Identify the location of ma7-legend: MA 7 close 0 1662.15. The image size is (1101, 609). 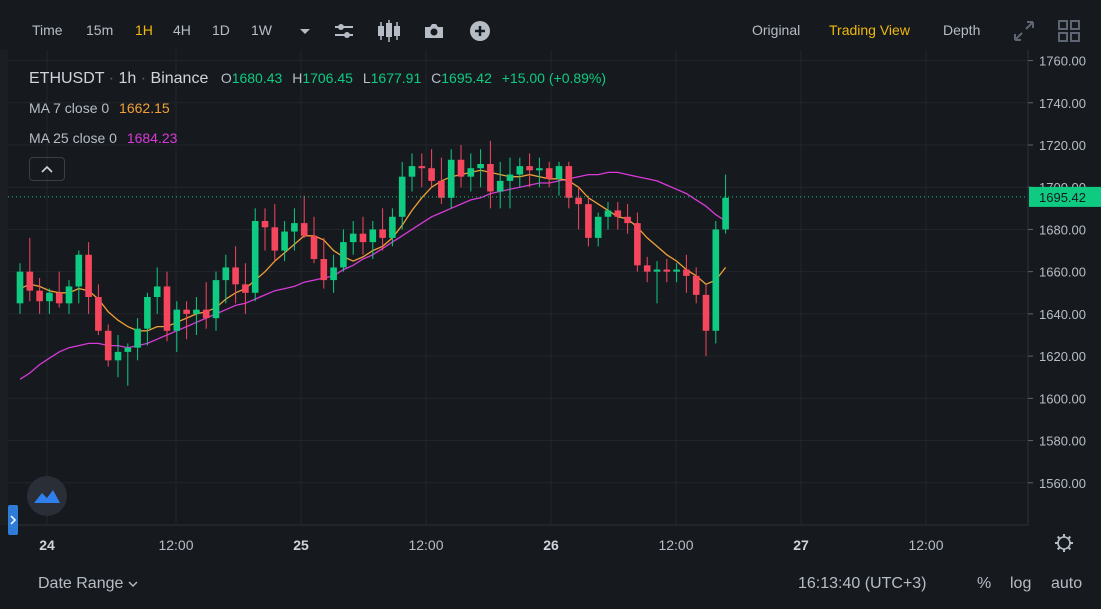
(99, 108).